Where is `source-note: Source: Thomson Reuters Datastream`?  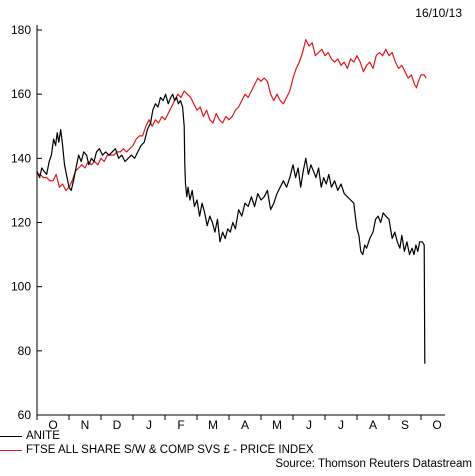
source-note: Source: Thomson Reuters Datastream is located at coordinates (373, 464).